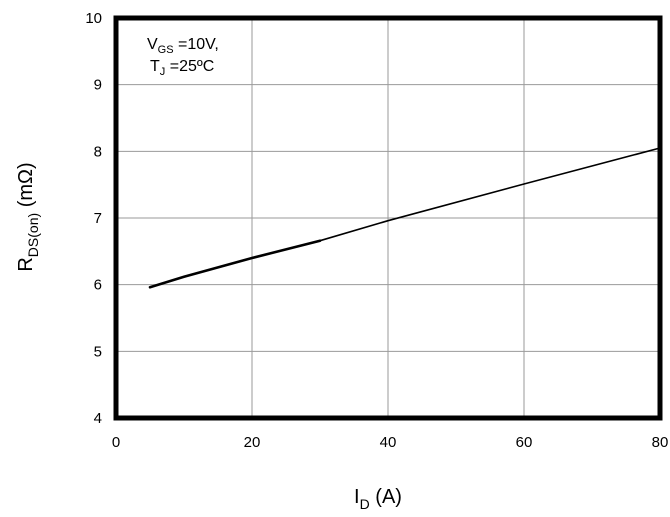  Describe the element at coordinates (98, 85) in the screenshot. I see `y-tick-label: 9` at that location.